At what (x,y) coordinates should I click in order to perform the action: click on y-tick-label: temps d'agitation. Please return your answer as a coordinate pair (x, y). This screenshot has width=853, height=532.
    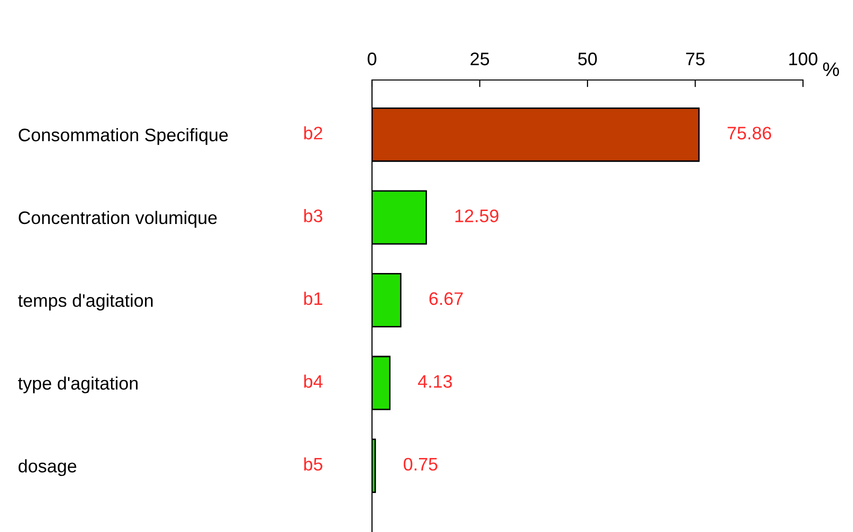
    Looking at the image, I should click on (85, 302).